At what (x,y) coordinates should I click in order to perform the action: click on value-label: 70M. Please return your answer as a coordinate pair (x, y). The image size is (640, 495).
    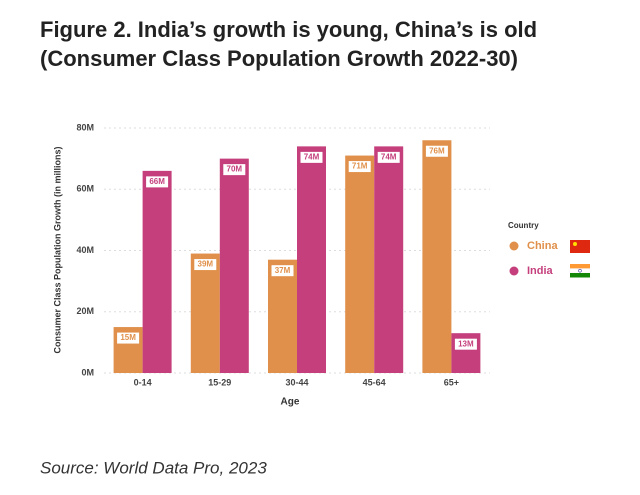
    Looking at the image, I should click on (235, 169).